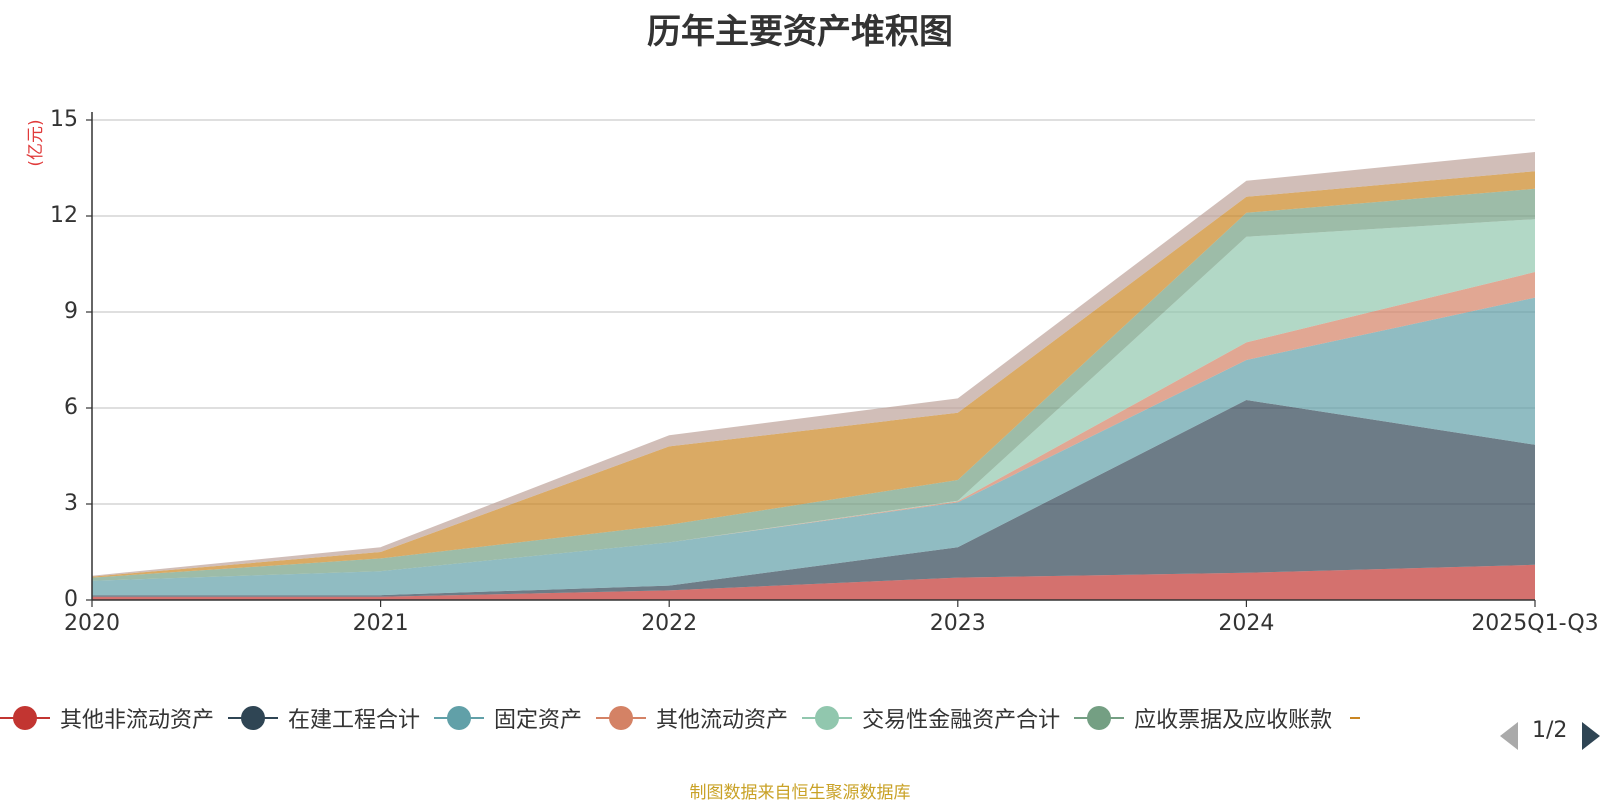  I want to click on x-tick-label: 2021, so click(381, 623).